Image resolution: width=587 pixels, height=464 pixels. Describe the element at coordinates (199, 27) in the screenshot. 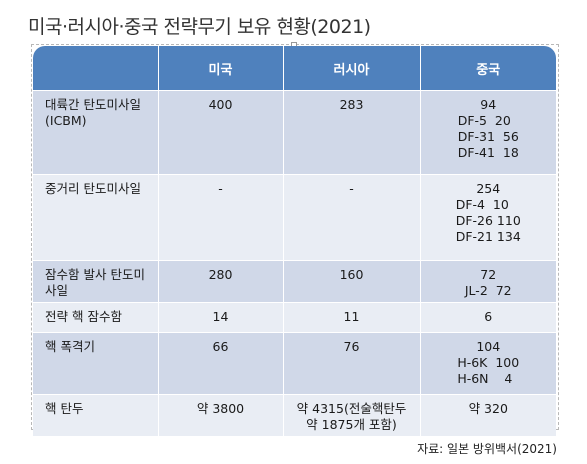

I see `page-title: 미국·러시아·중국 전략무기 보유 현황(2021)` at that location.